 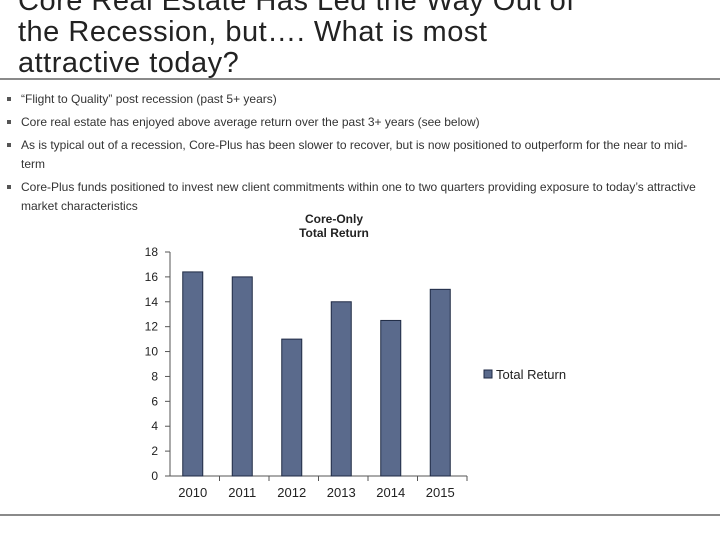 I want to click on x-tick-label: 2012, so click(x=291, y=492).